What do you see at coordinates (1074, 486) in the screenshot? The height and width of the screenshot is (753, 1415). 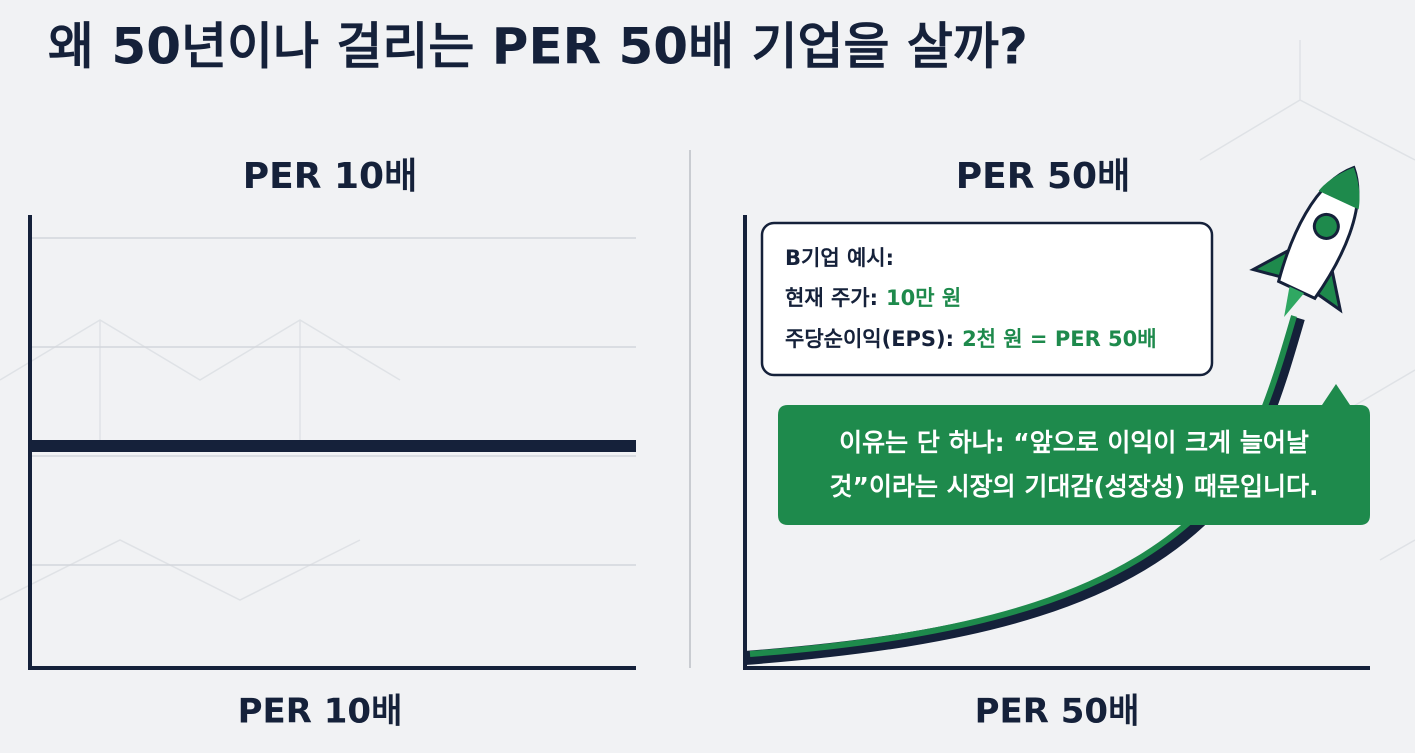 I see `callout-text: 것”이라는 시장의 기대감(성장성) 때문입니다.` at bounding box center [1074, 486].